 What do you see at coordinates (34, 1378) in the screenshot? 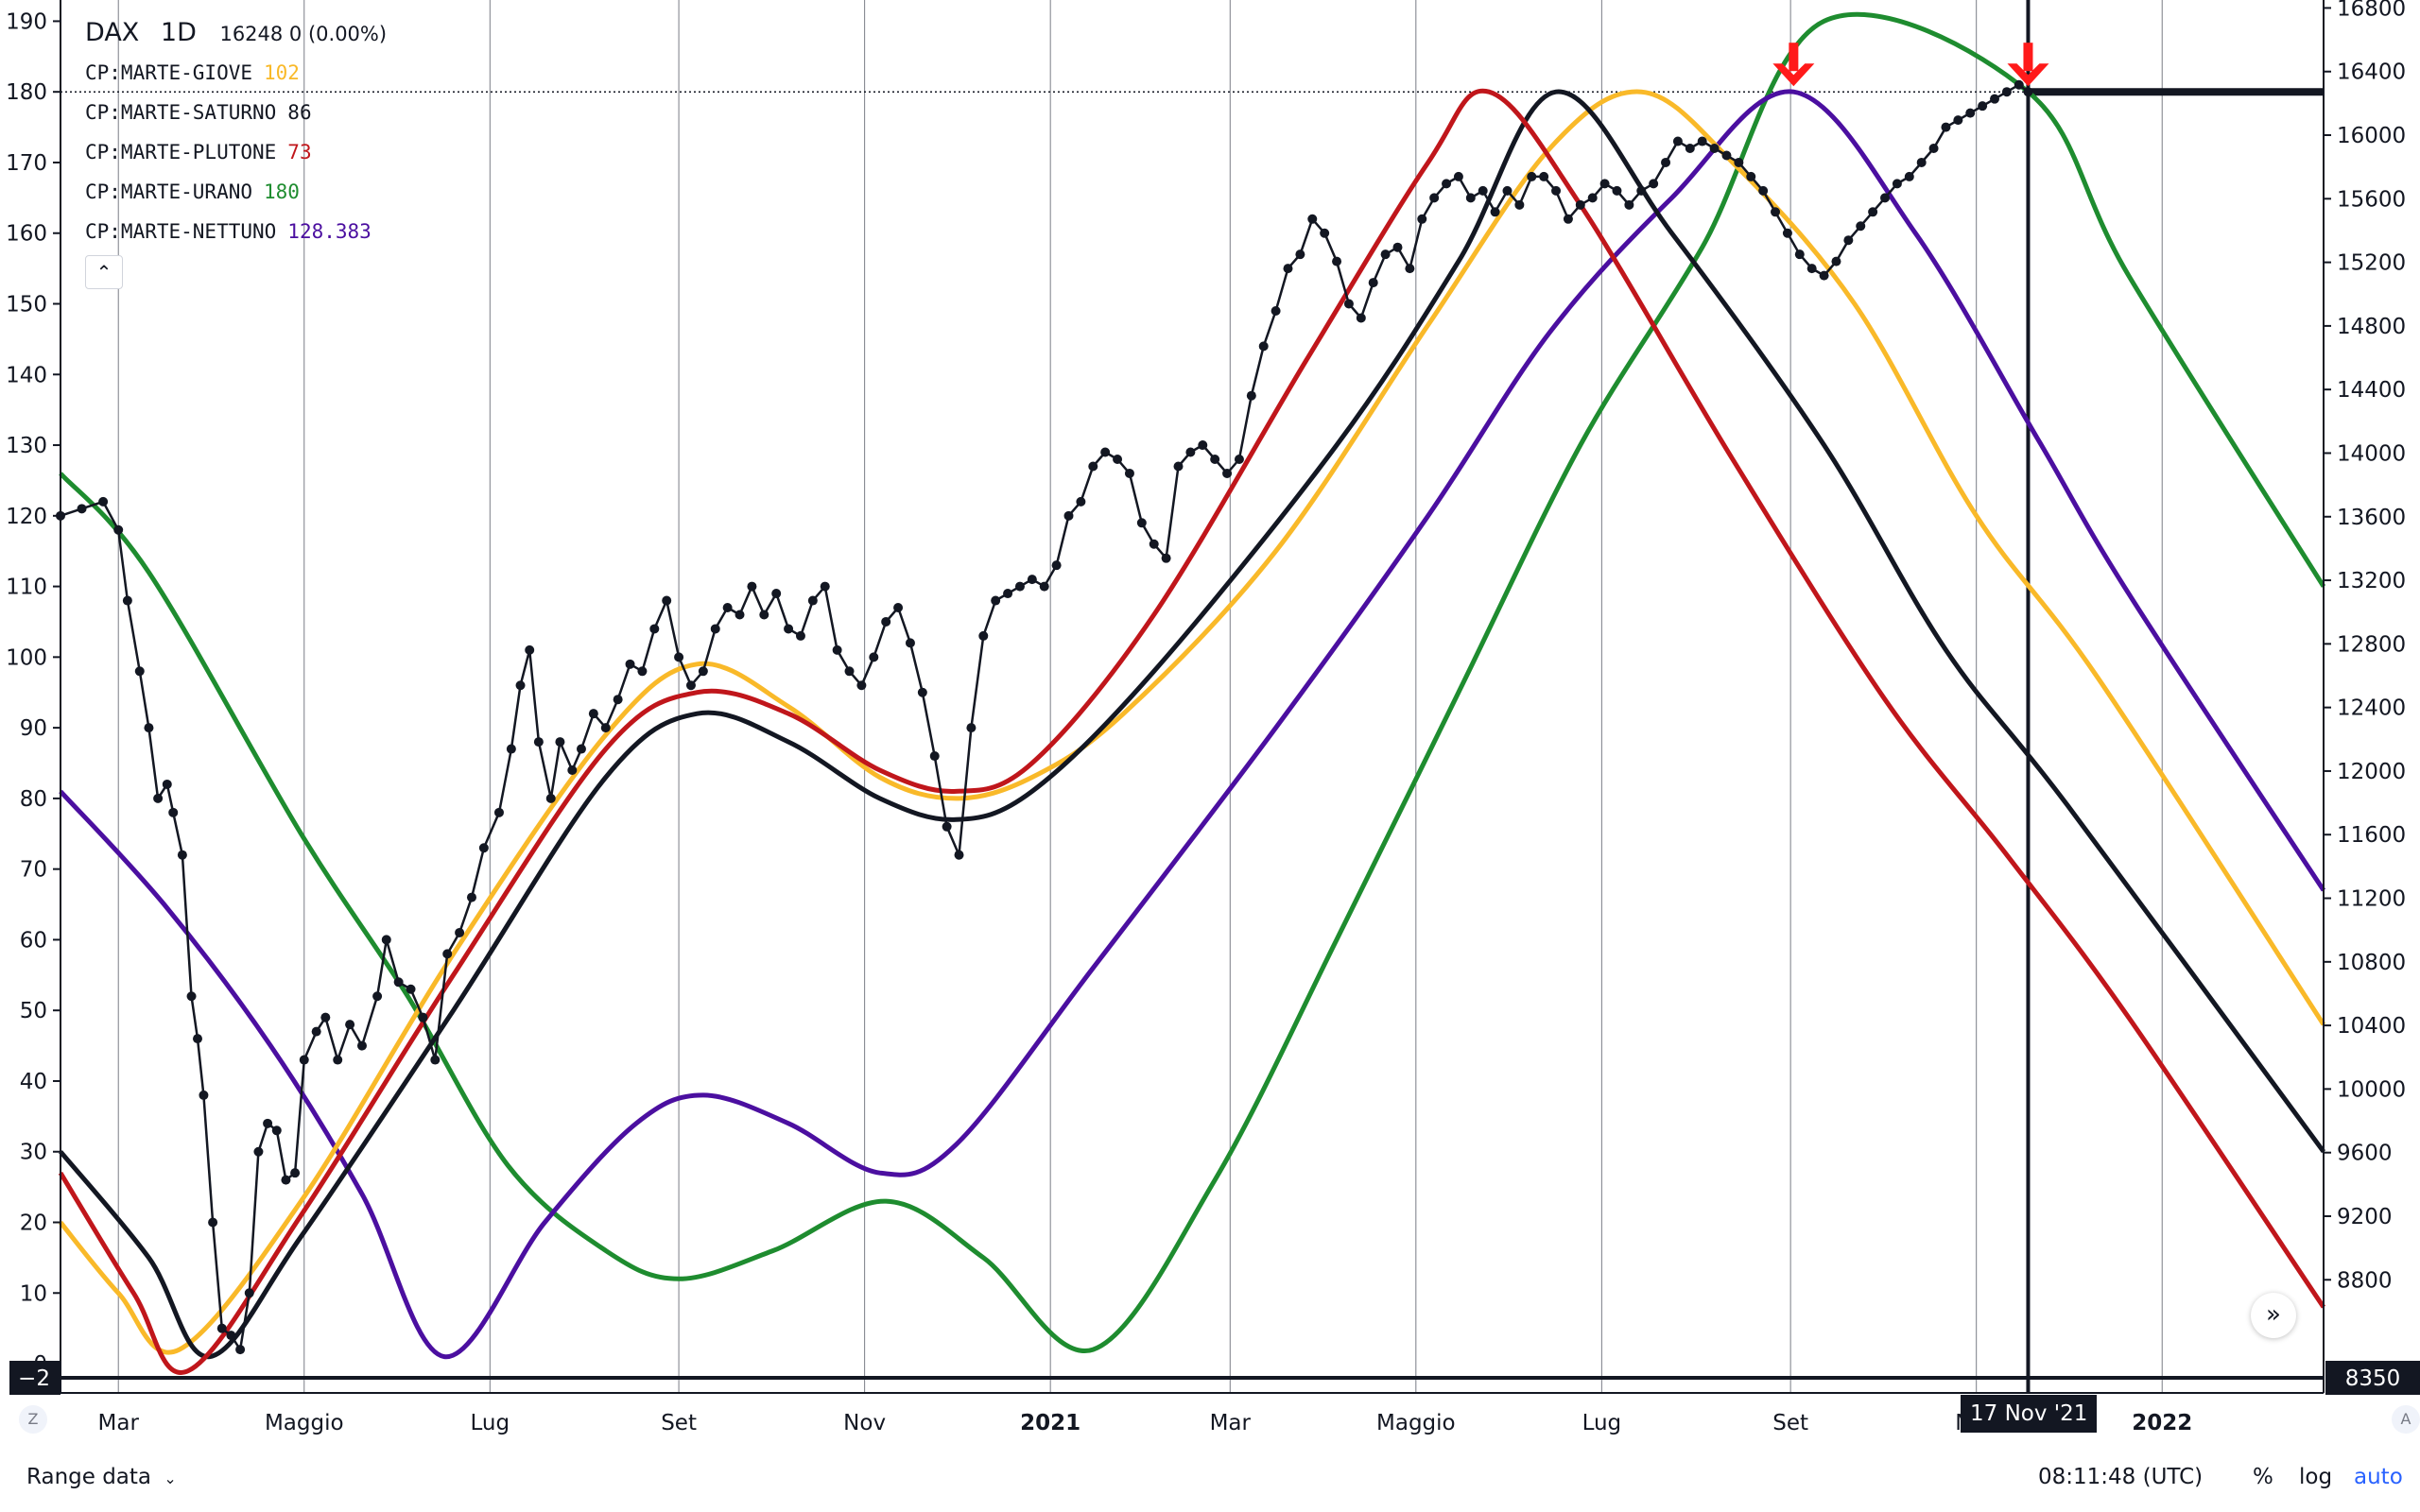
I see `crosshair-left-tag` at bounding box center [34, 1378].